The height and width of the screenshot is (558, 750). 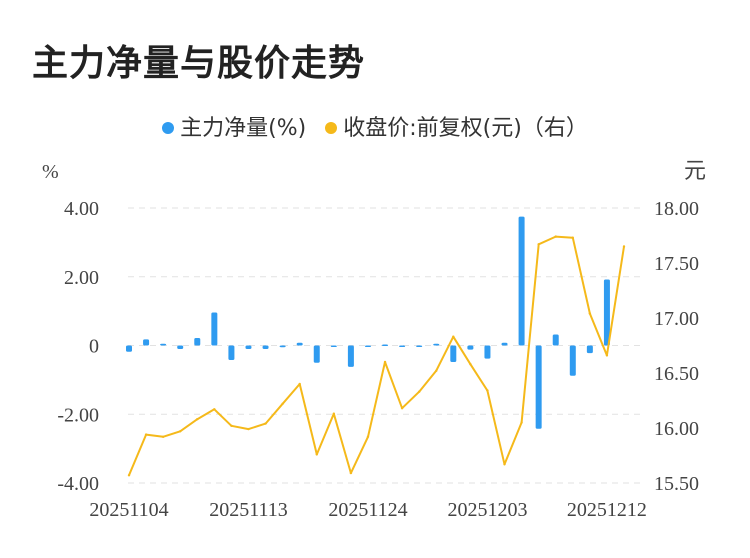 What do you see at coordinates (81, 209) in the screenshot?
I see `left-axis-tick-label: 4.00` at bounding box center [81, 209].